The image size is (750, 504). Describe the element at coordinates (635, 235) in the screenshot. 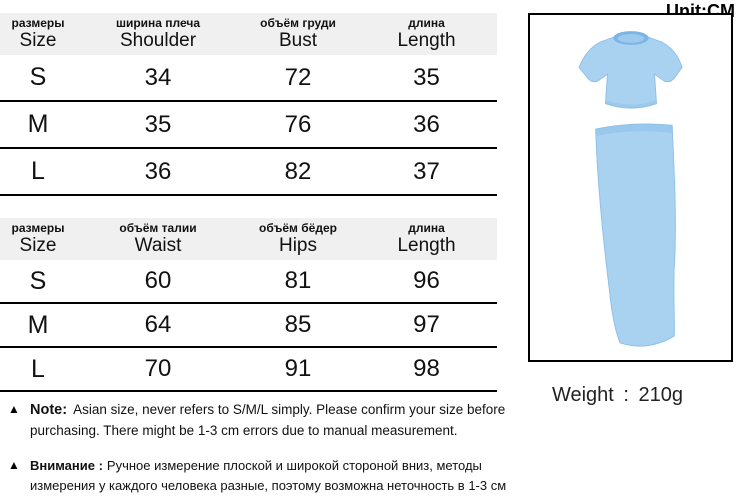

I see `maxi-skirt-graphic` at that location.